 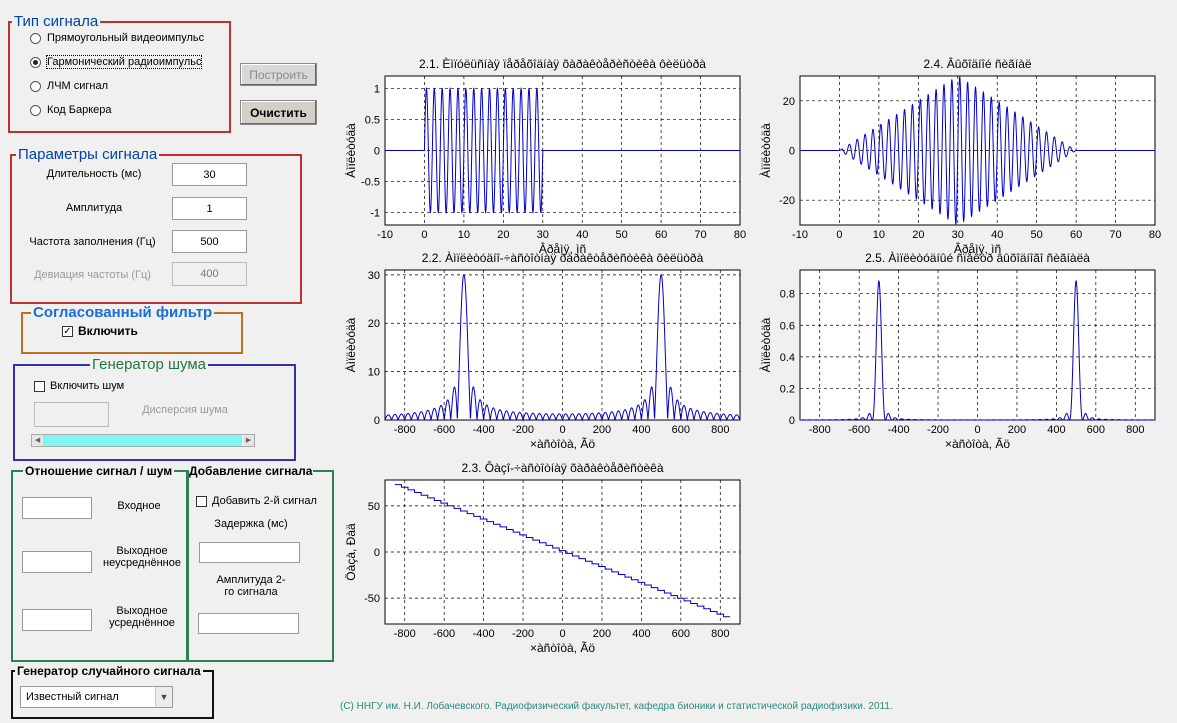 What do you see at coordinates (209, 208) in the screenshot?
I see `amplitude-field: 1` at bounding box center [209, 208].